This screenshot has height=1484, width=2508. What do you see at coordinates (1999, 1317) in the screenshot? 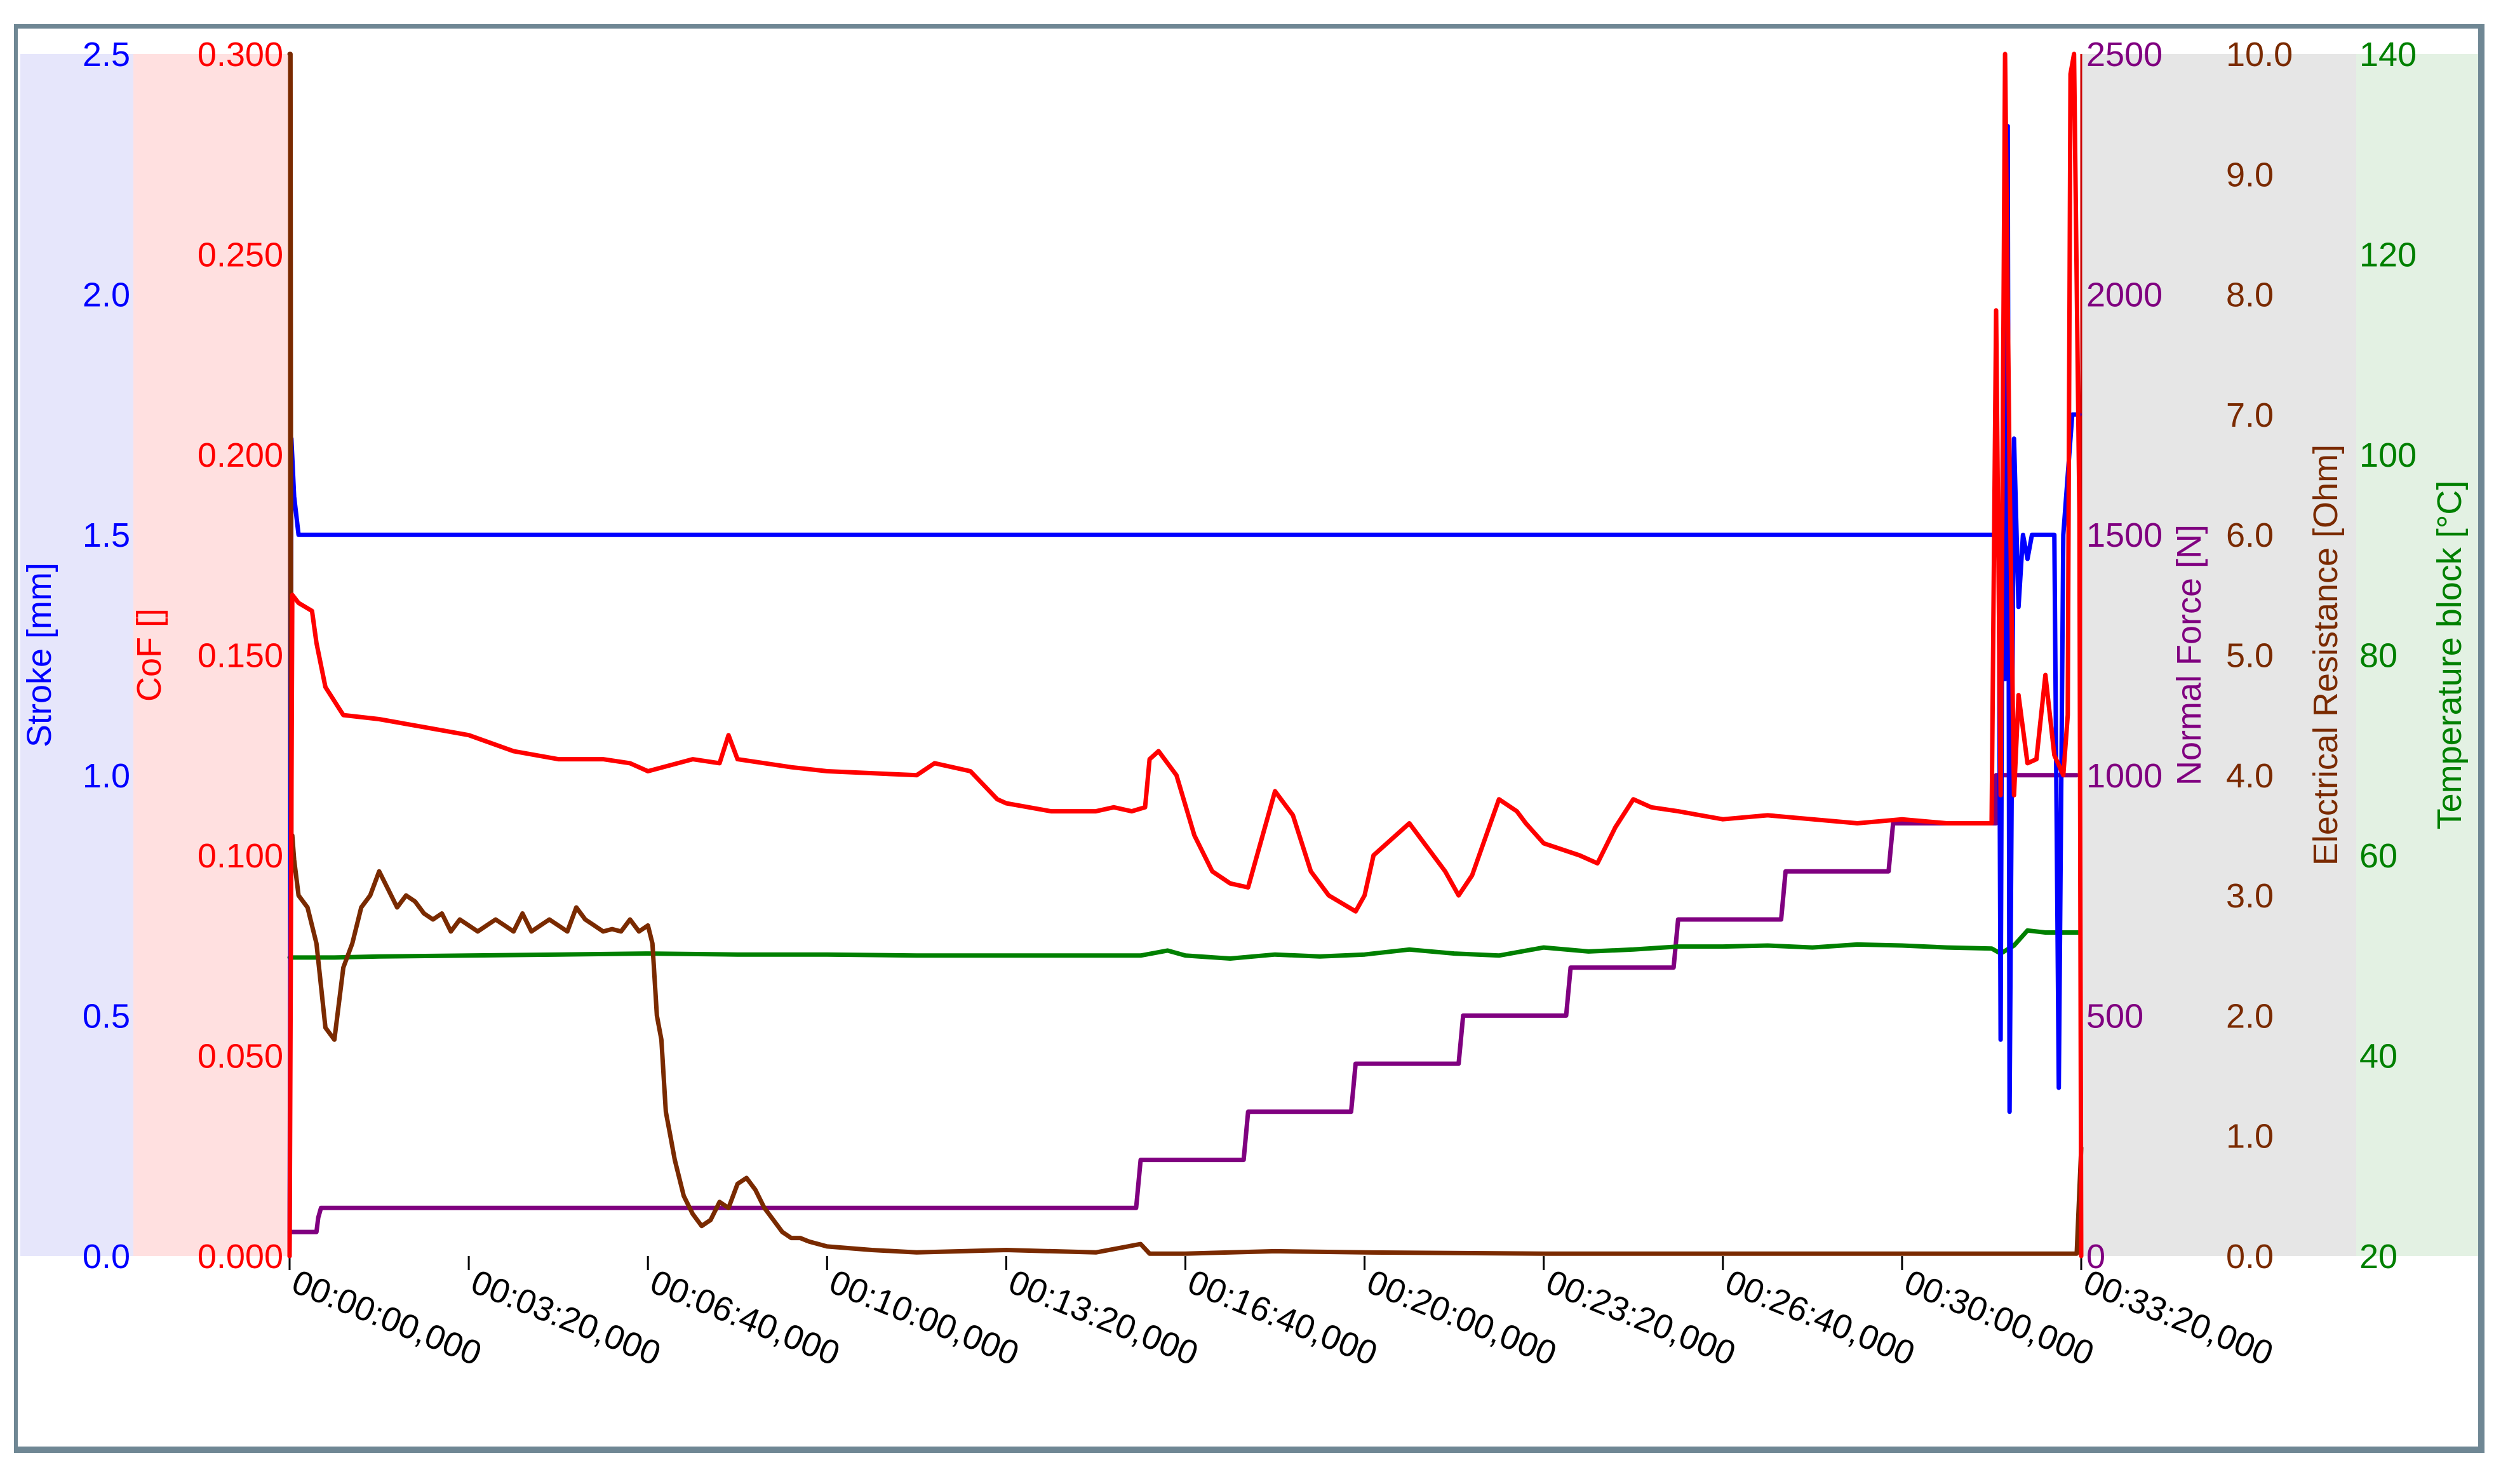
I see `x-tick-label: 00:30:00,000` at bounding box center [1999, 1317].